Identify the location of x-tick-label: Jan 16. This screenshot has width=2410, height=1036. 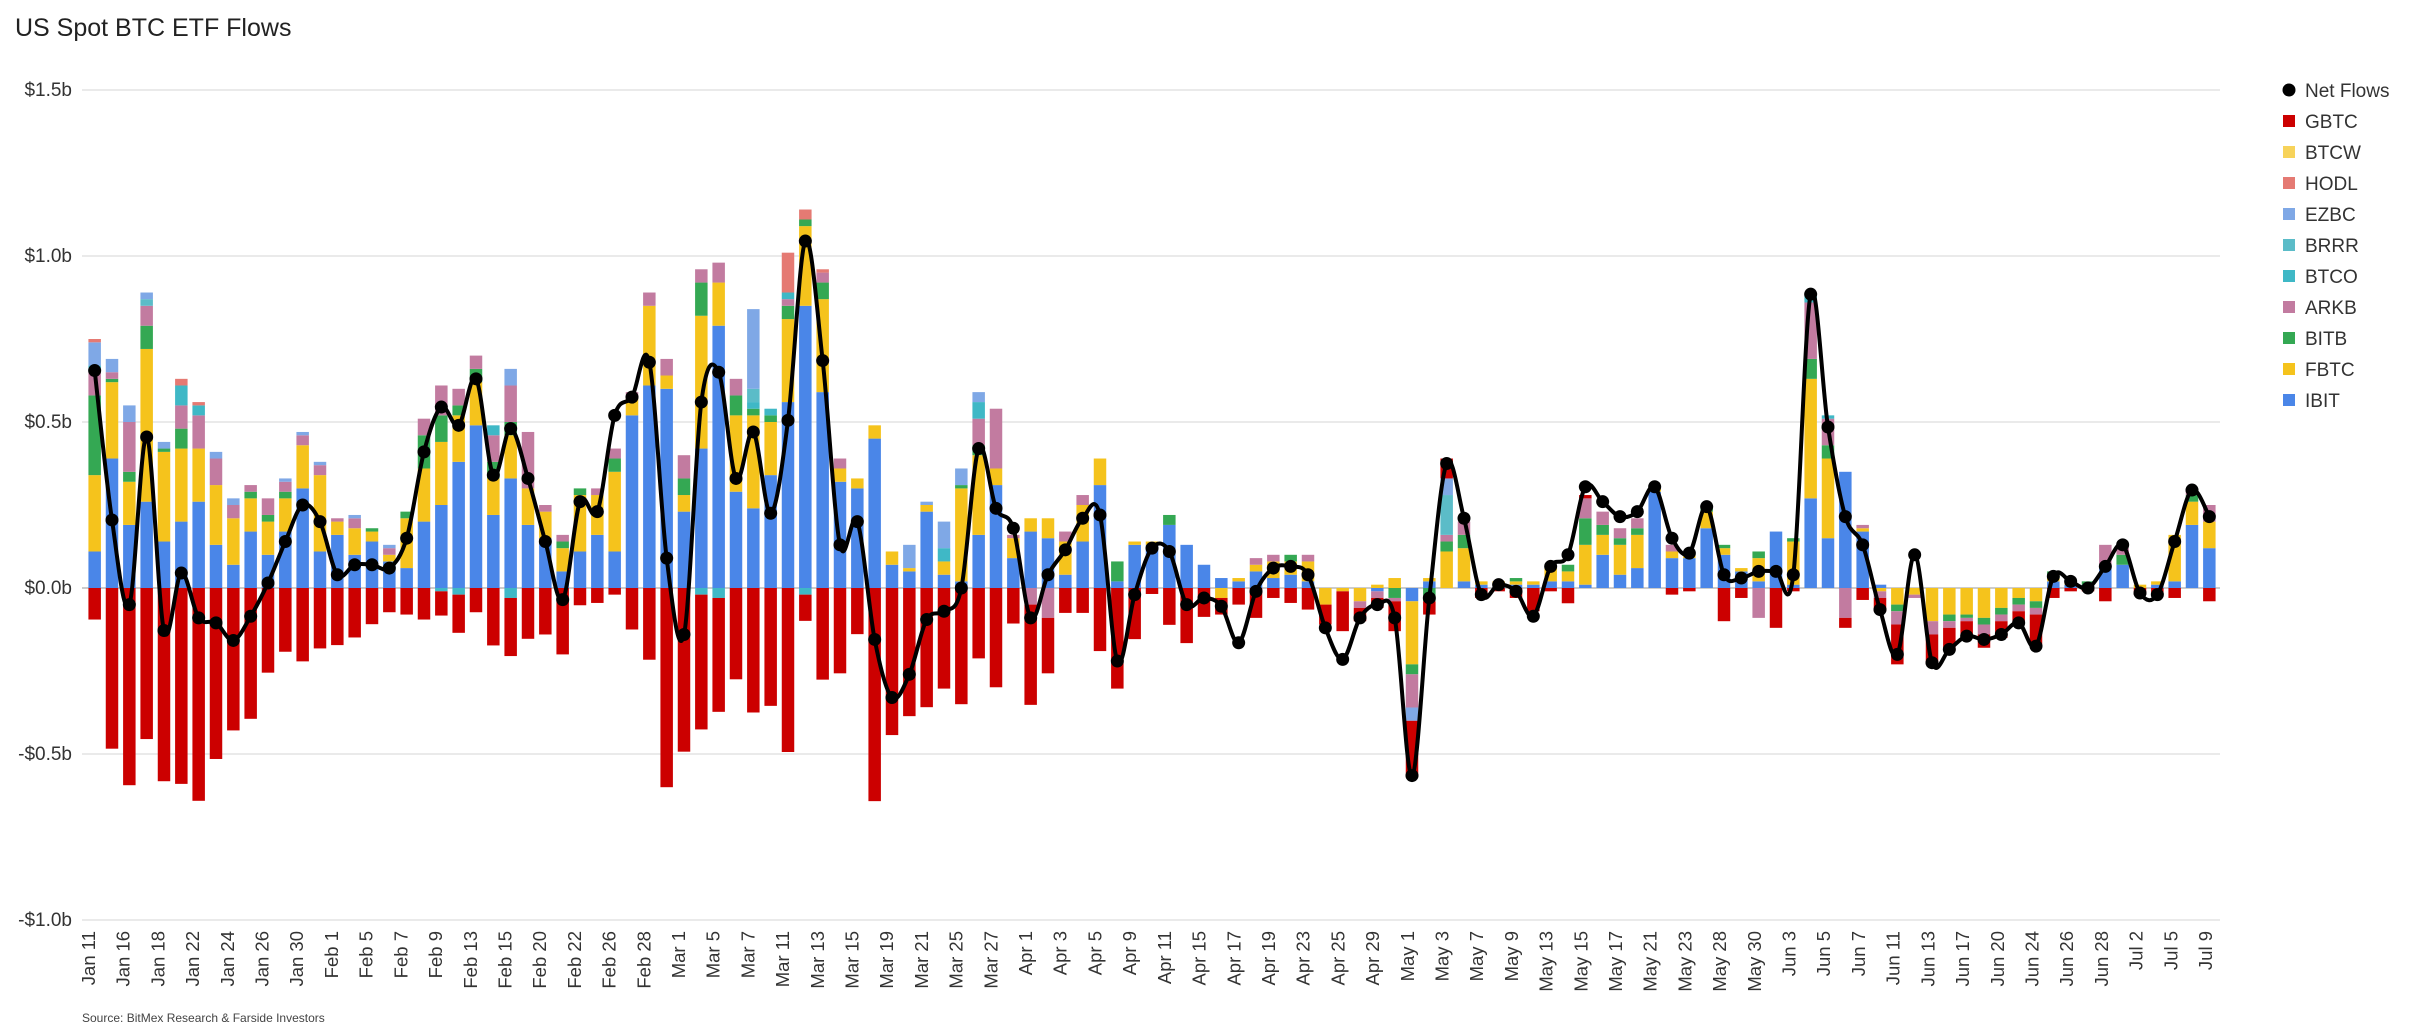
(123, 959).